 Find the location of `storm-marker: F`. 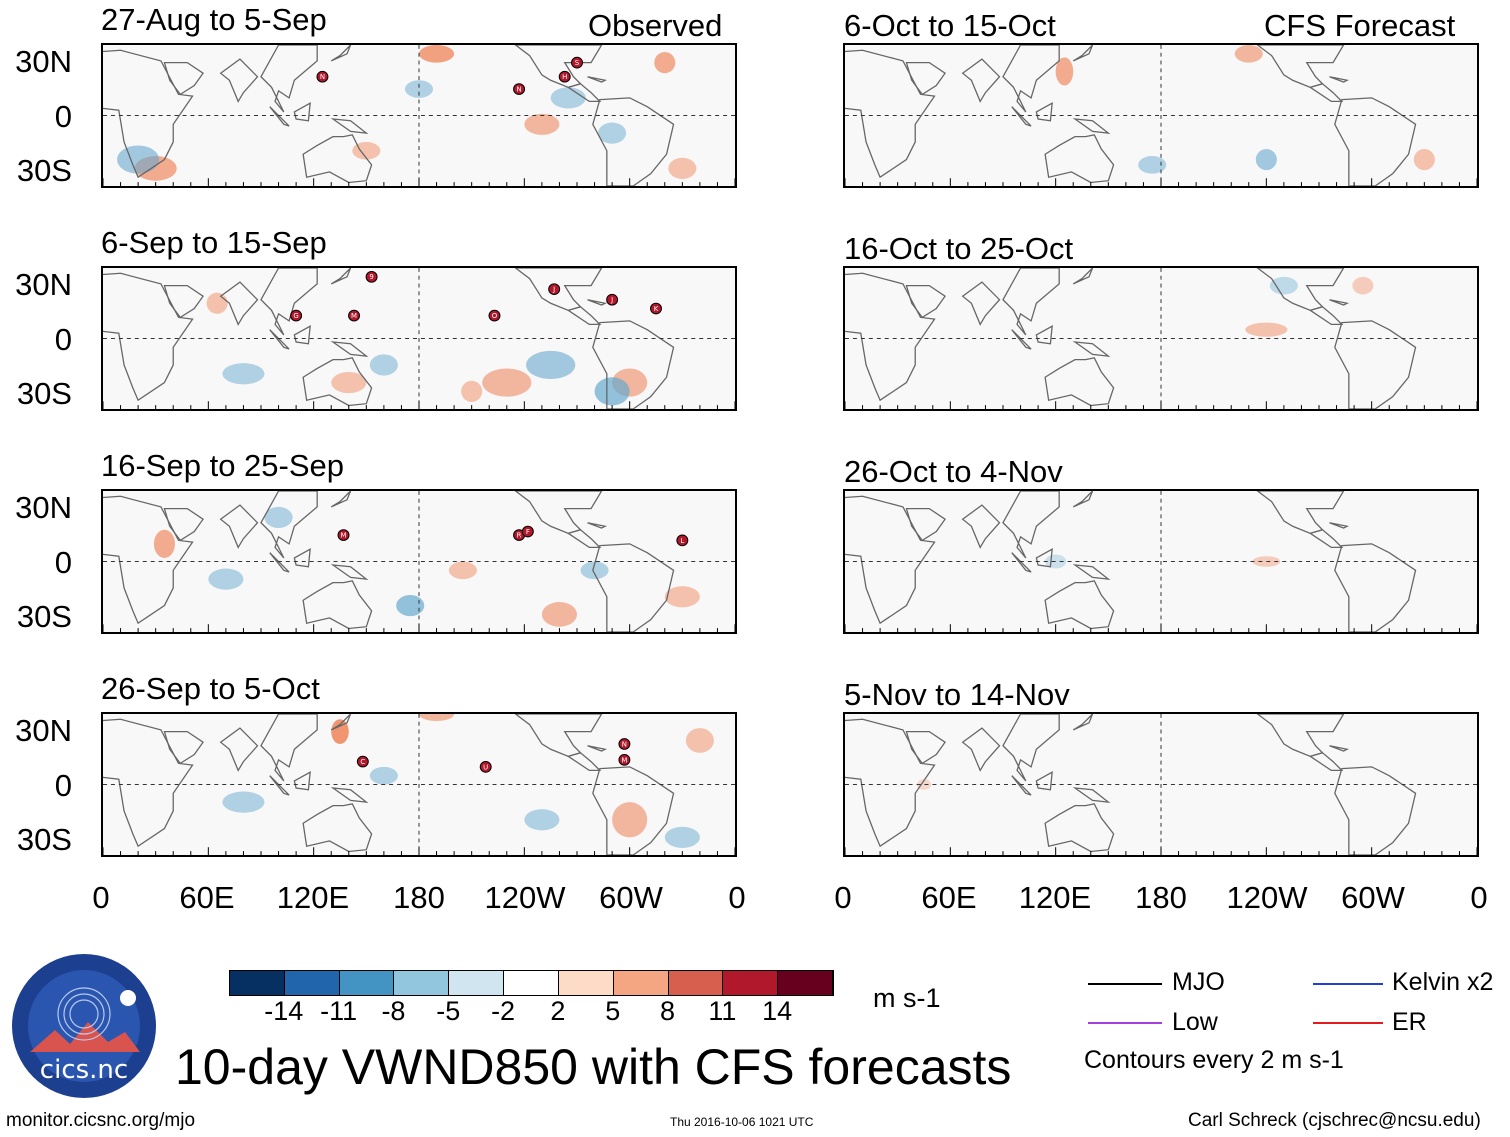

storm-marker: F is located at coordinates (527, 531).